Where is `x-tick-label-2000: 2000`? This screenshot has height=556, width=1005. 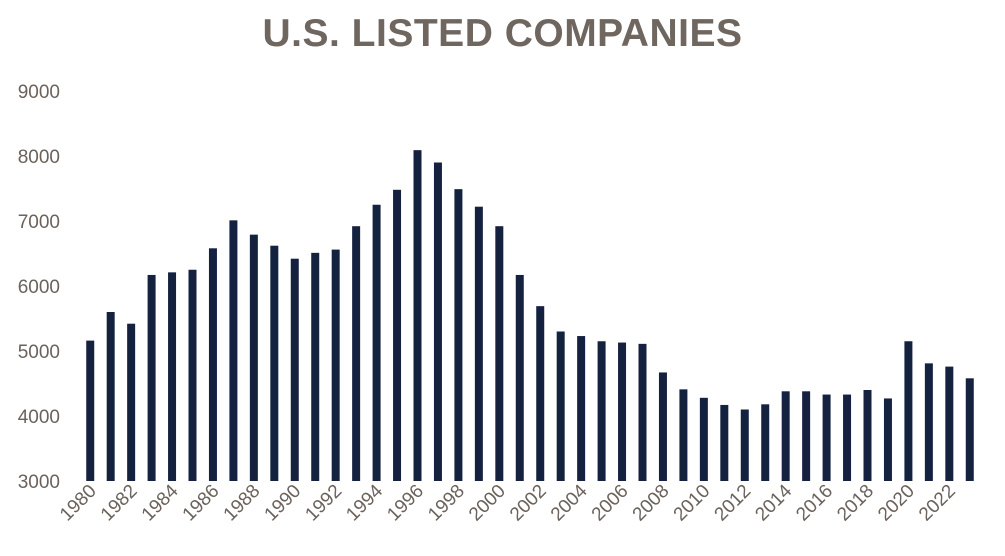
x-tick-label-2000: 2000 is located at coordinates (487, 503).